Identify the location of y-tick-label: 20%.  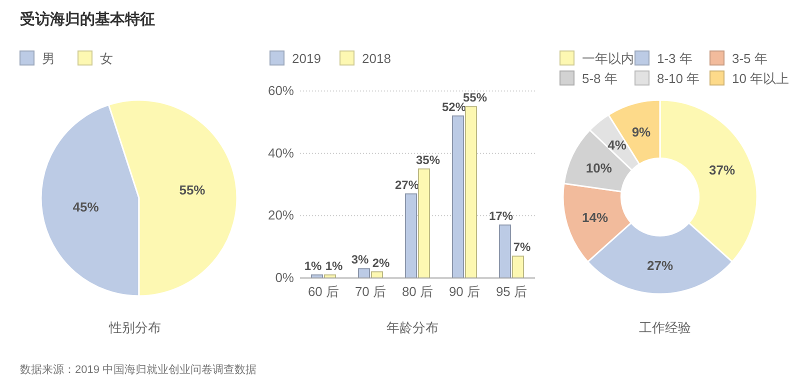
(281, 215).